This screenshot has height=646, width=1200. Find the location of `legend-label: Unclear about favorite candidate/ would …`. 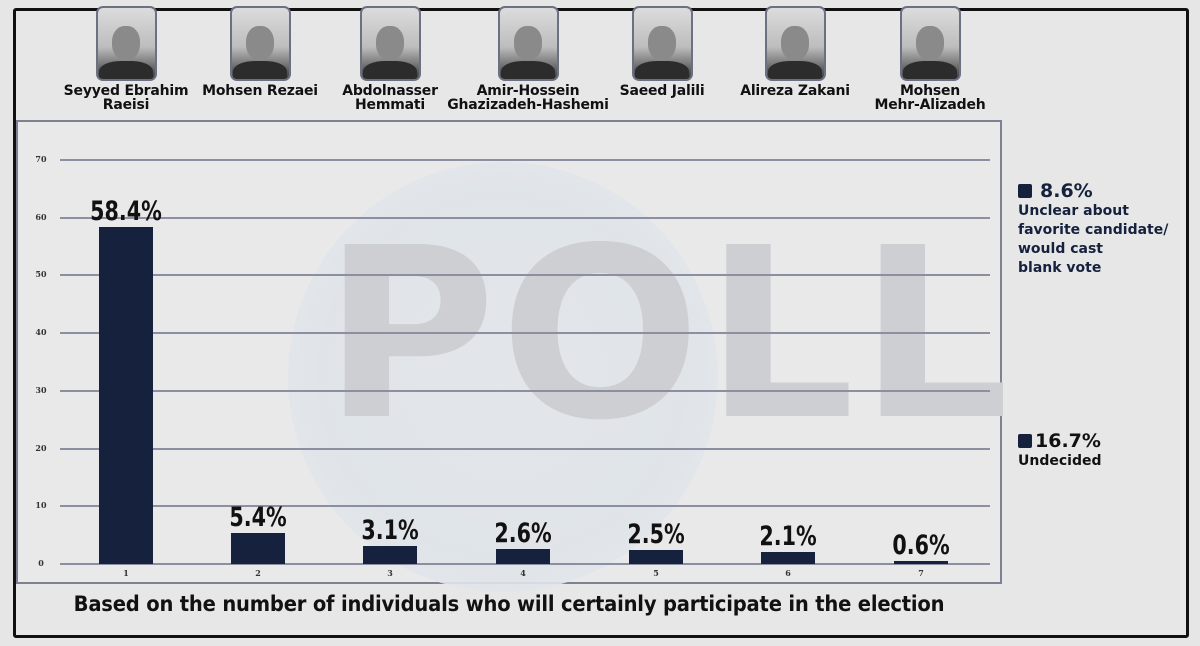

legend-label: Unclear about favorite candidate/ would … is located at coordinates (1093, 239).